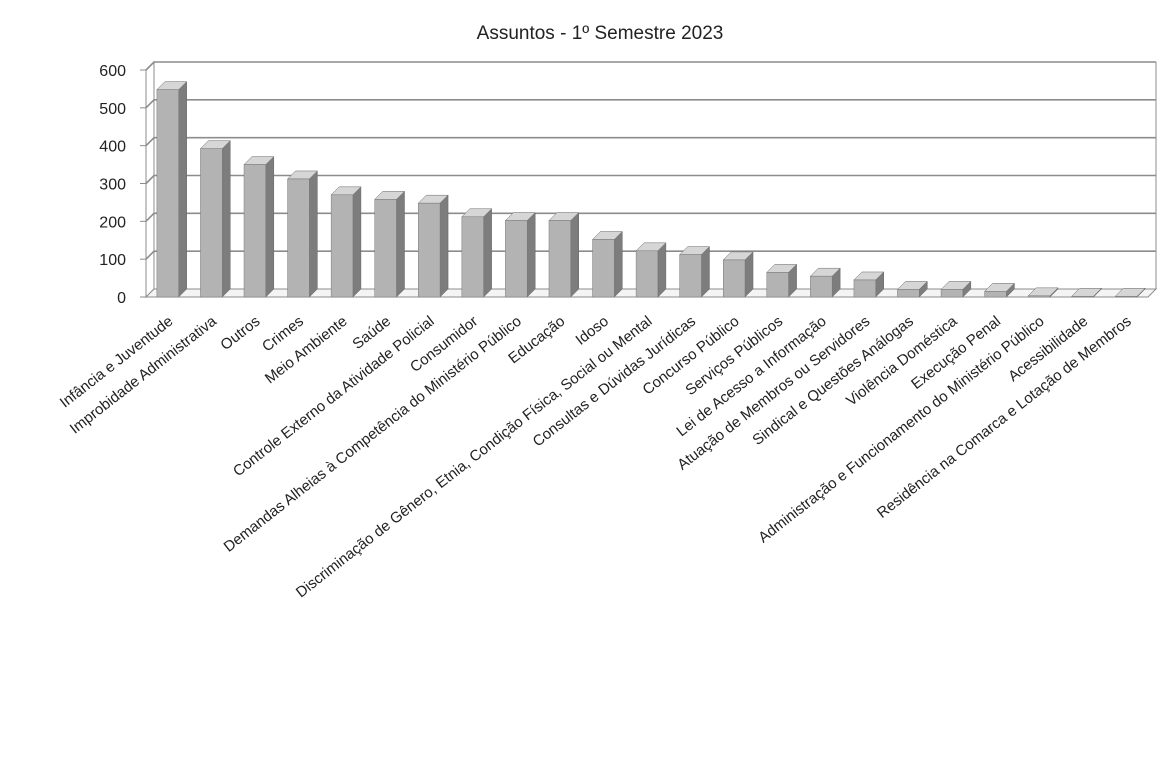 Image resolution: width=1163 pixels, height=774 pixels. Describe the element at coordinates (121, 298) in the screenshot. I see `y-tick-label: 0` at that location.